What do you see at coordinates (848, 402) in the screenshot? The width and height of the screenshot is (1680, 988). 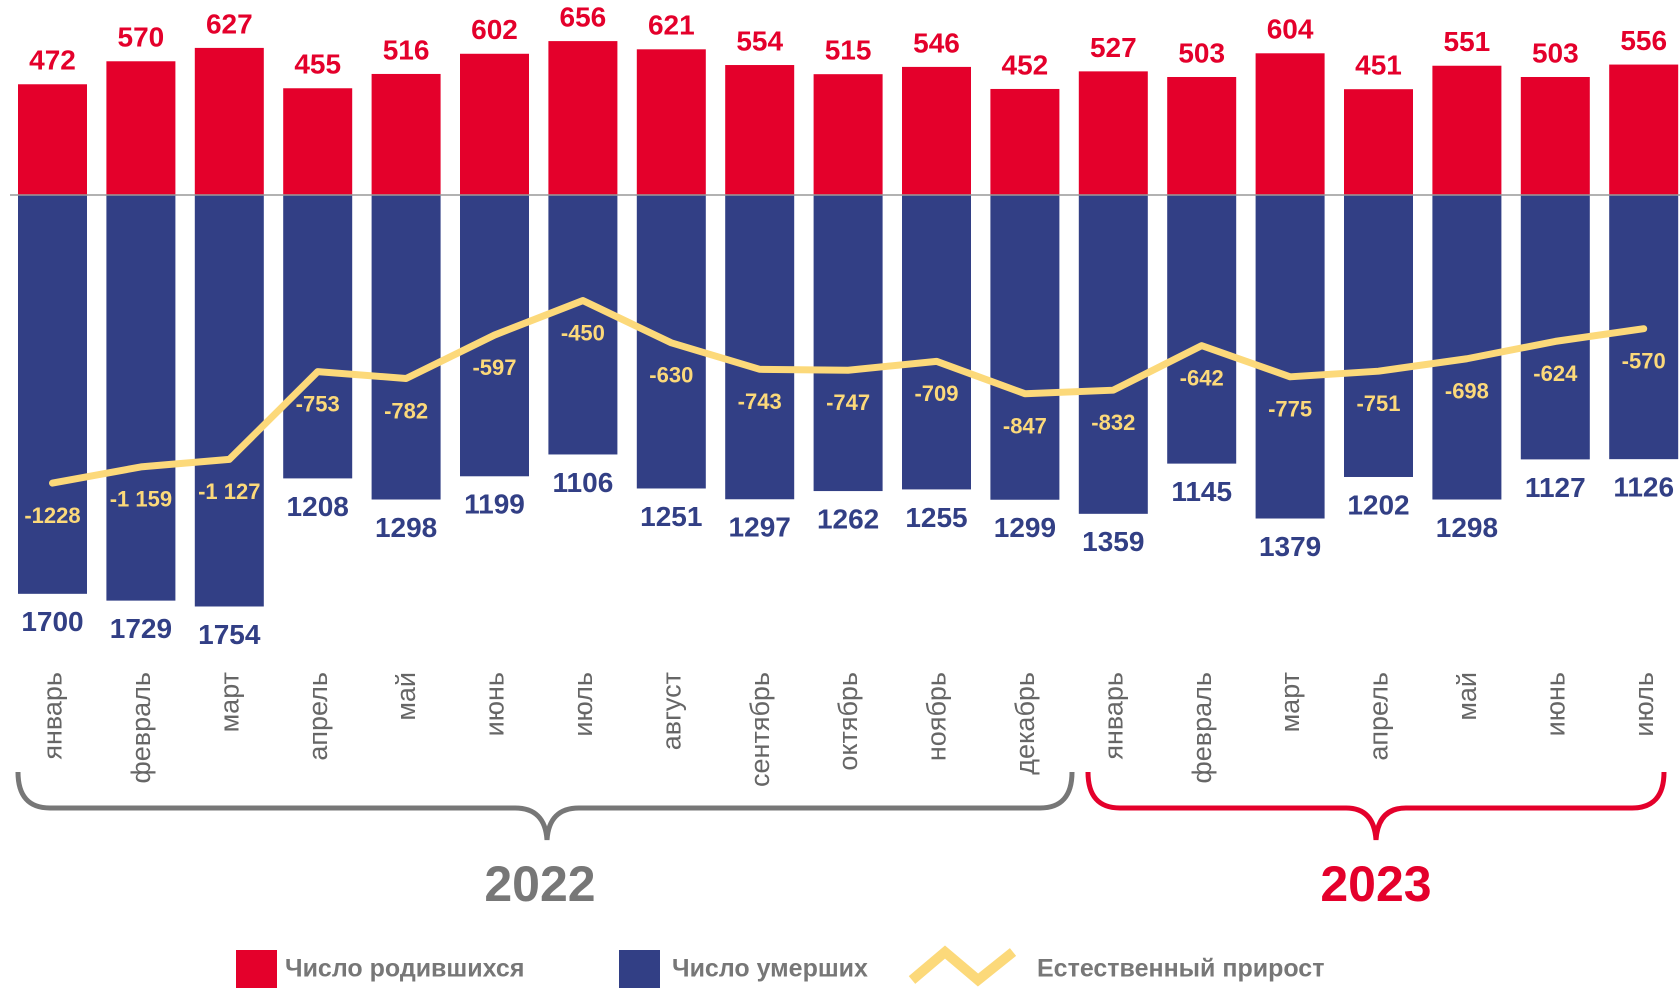 I see `data-label: -747` at bounding box center [848, 402].